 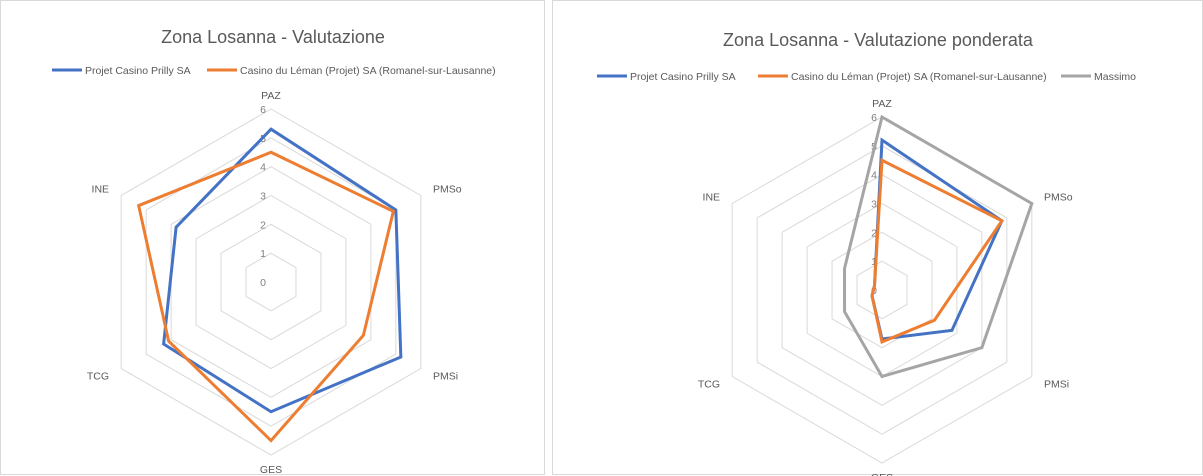 I want to click on legend-label-massimo: Massimo, so click(x=1115, y=77).